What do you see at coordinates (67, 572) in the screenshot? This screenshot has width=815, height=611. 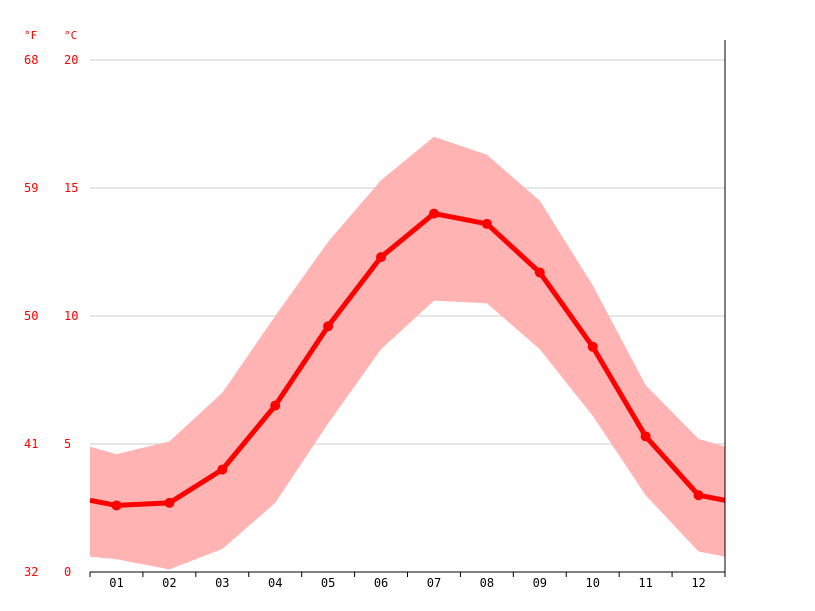 I see `y-tick-celsius: 0` at bounding box center [67, 572].